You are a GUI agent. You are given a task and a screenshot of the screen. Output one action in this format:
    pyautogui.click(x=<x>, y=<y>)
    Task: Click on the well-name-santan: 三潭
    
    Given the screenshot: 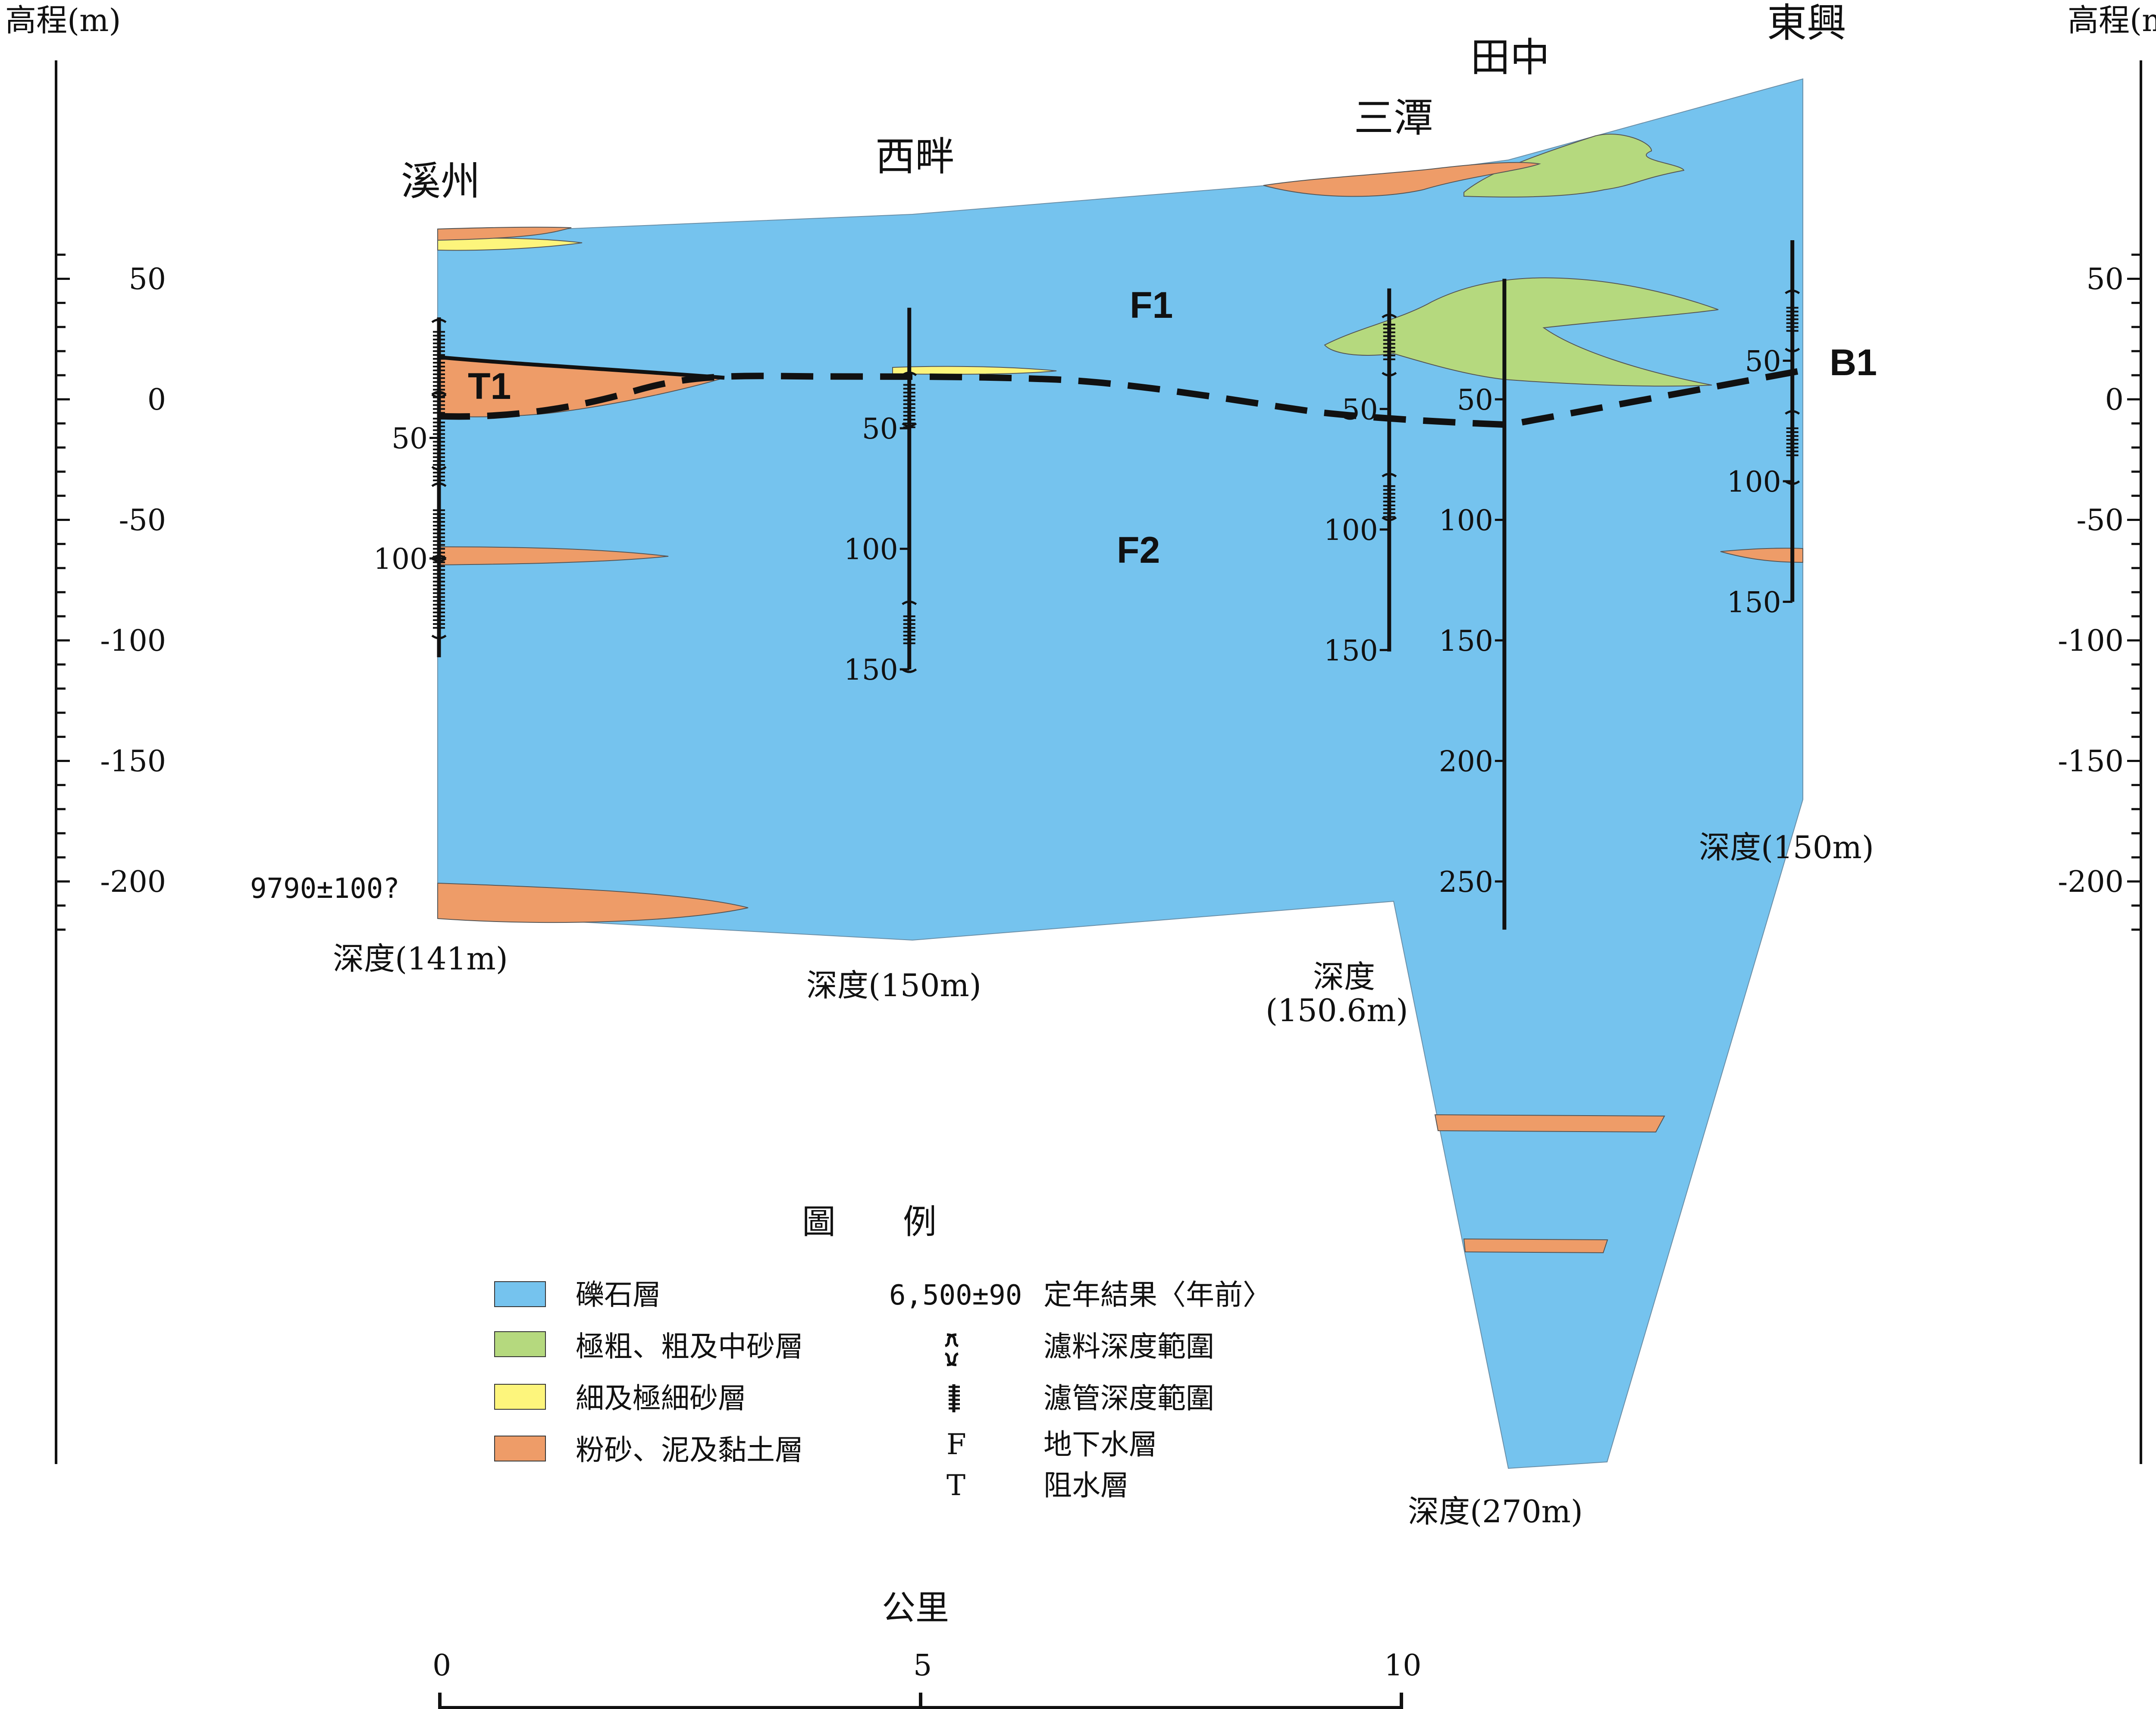 What is the action you would take?
    pyautogui.click(x=1393, y=118)
    